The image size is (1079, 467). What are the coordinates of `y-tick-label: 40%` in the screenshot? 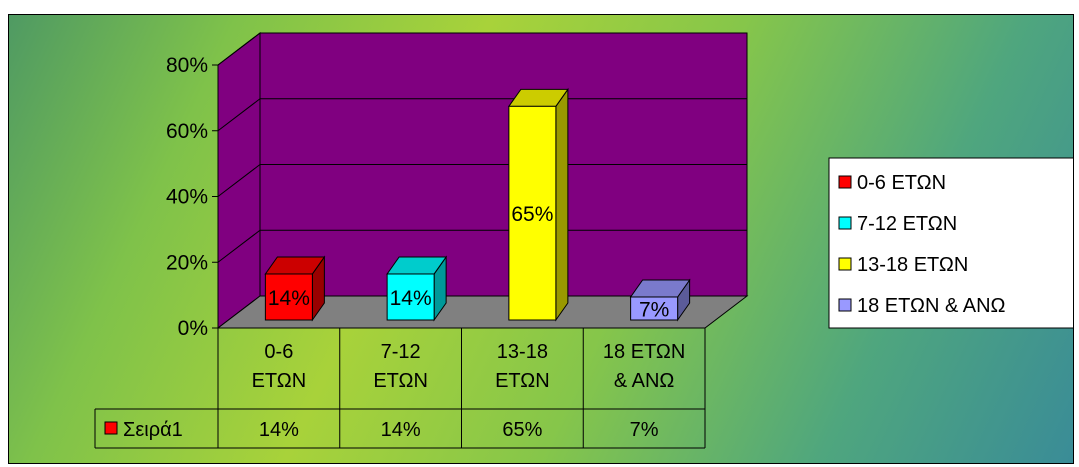 It's located at (187, 197).